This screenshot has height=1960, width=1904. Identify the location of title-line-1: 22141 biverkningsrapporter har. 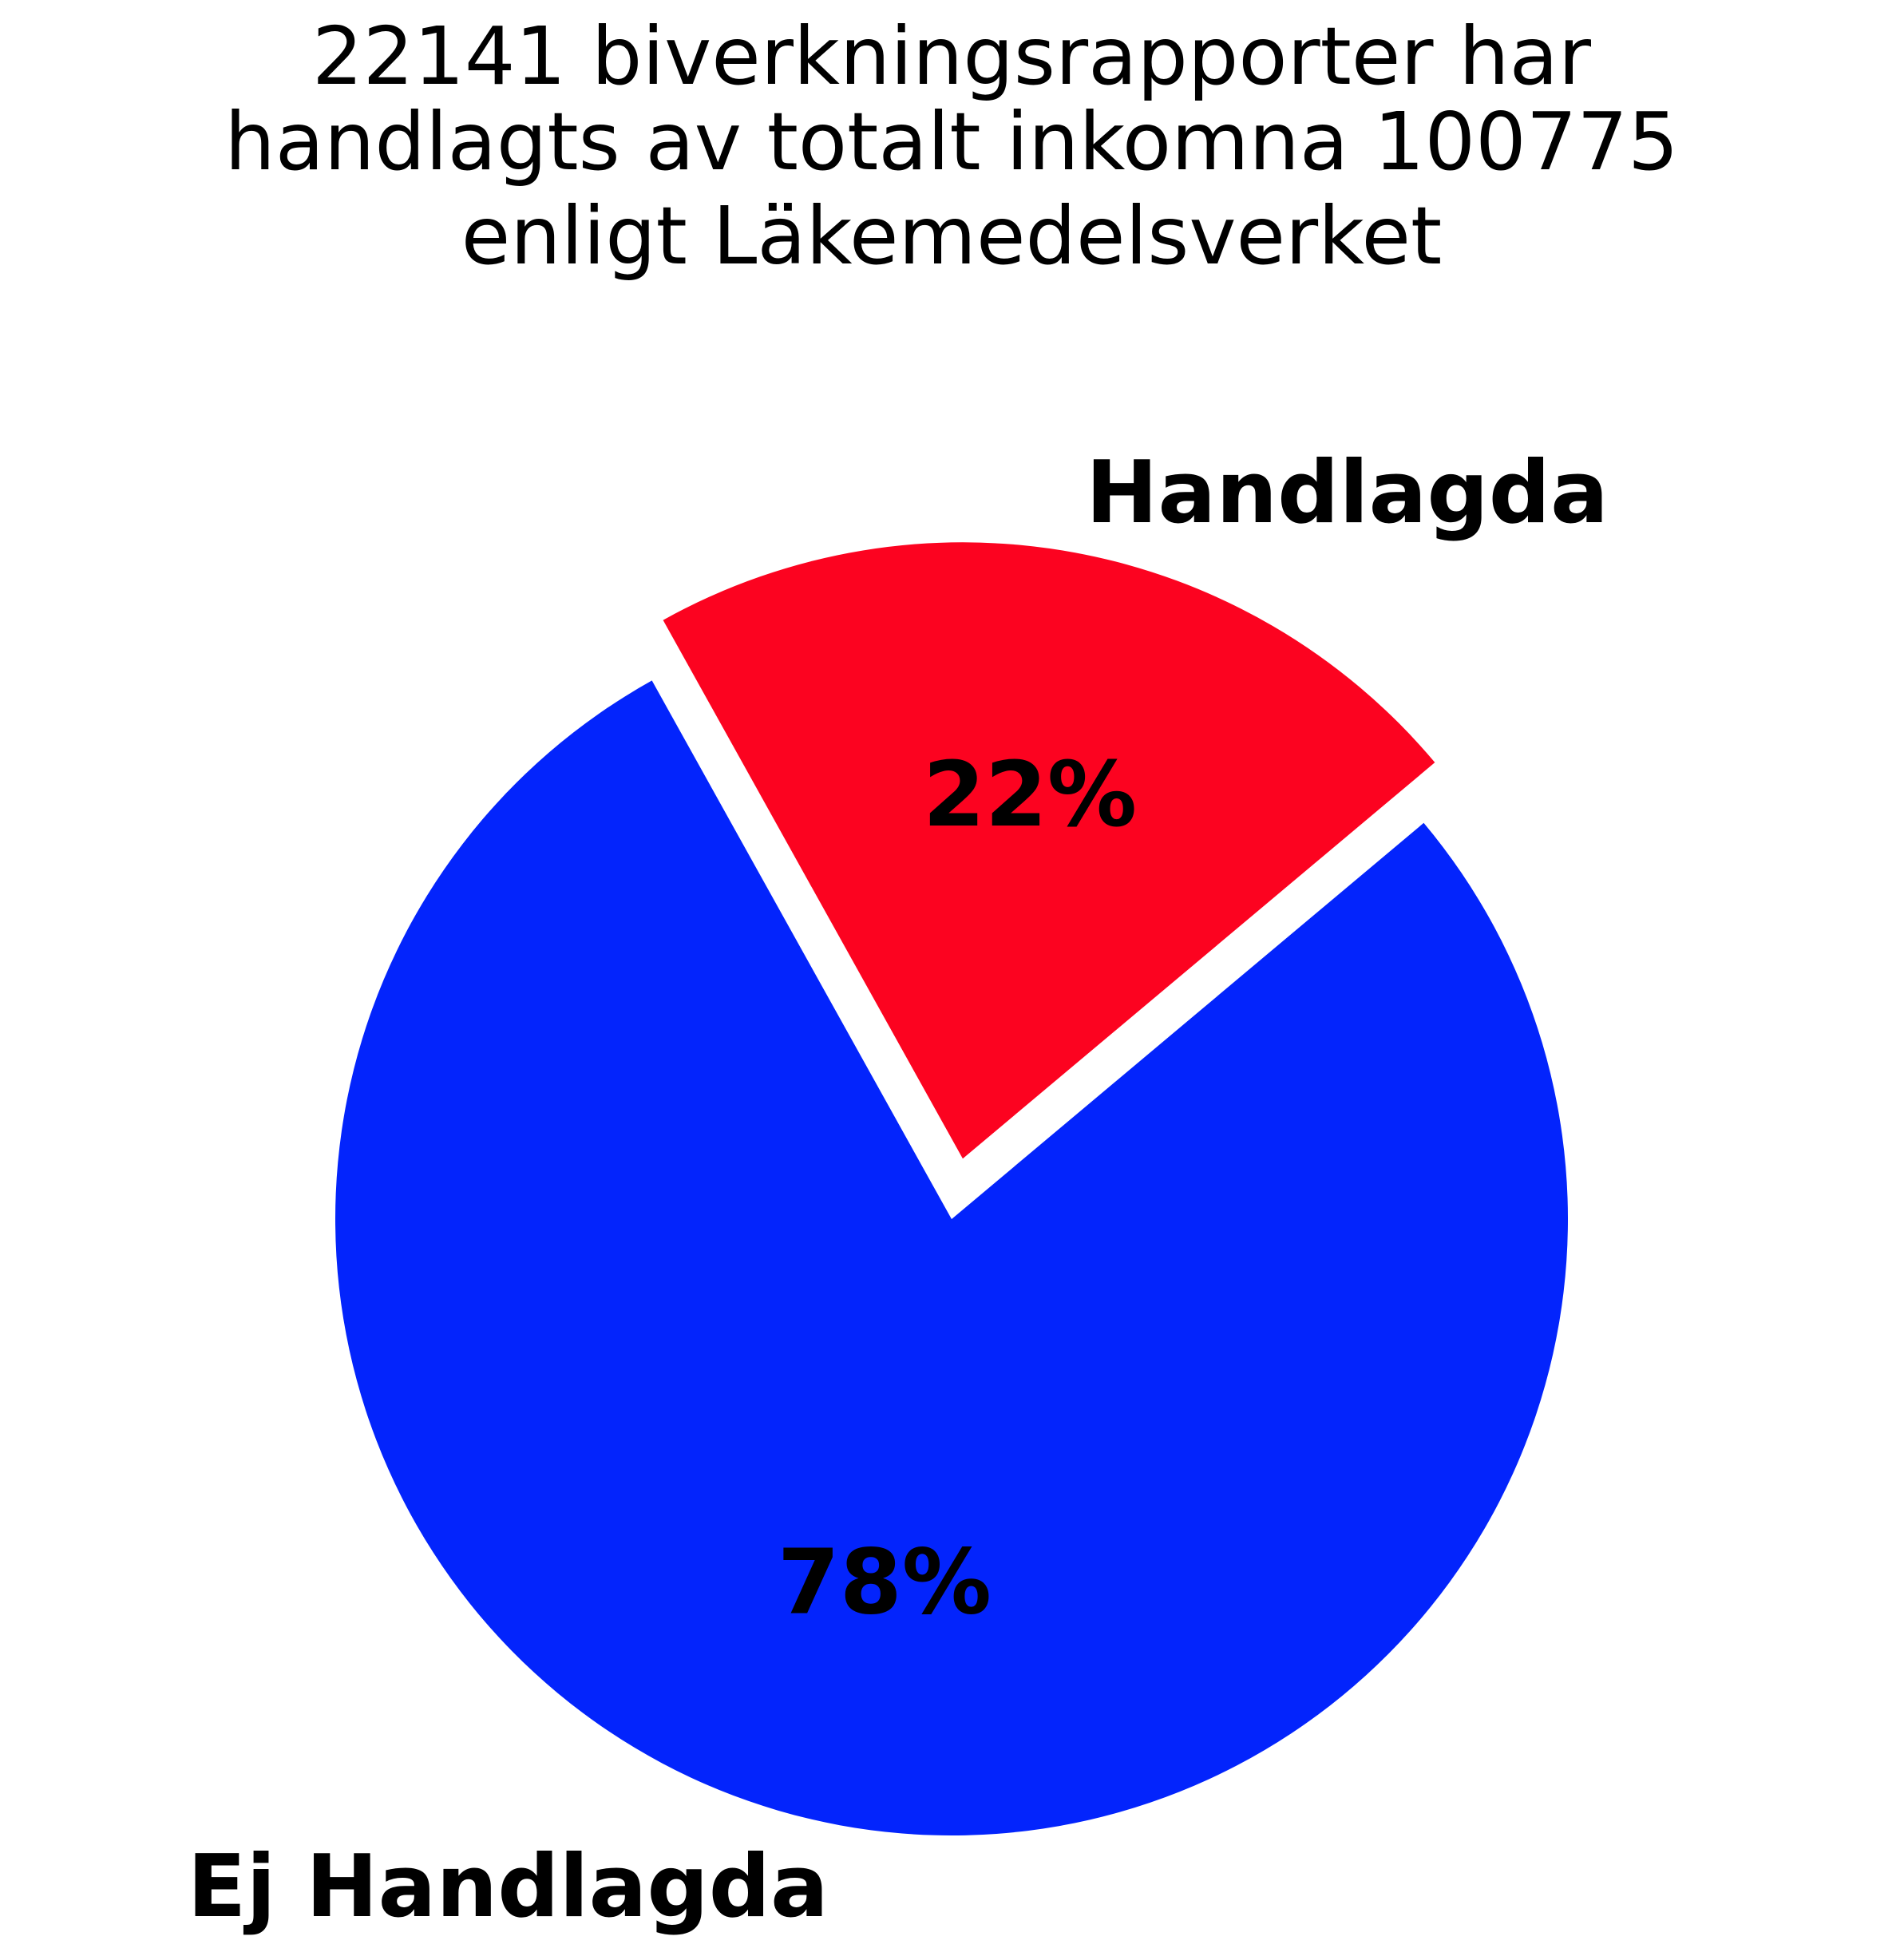
(952, 57).